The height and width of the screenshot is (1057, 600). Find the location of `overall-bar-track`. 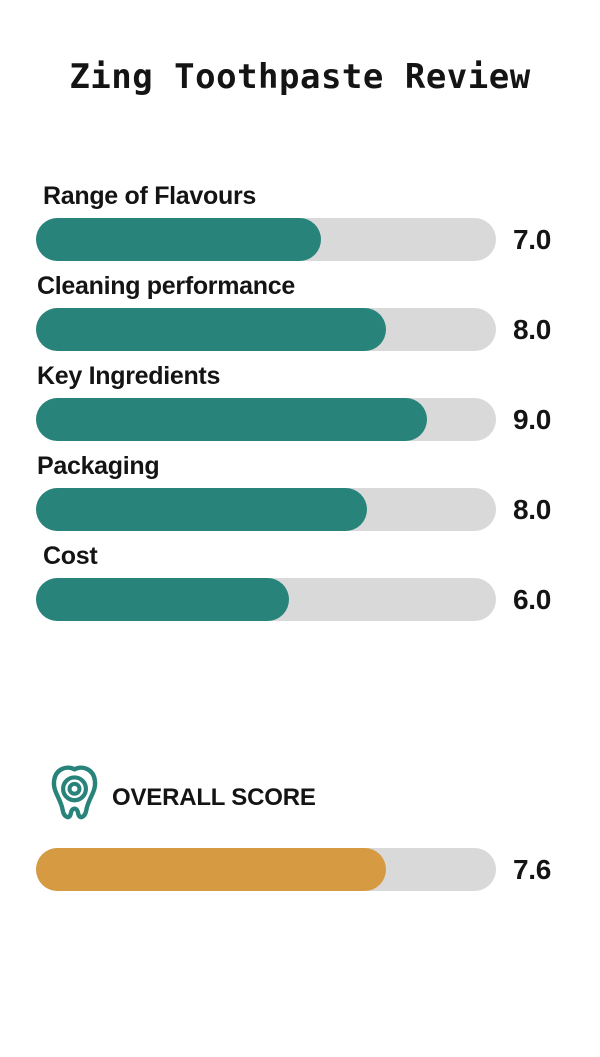

overall-bar-track is located at coordinates (266, 869).